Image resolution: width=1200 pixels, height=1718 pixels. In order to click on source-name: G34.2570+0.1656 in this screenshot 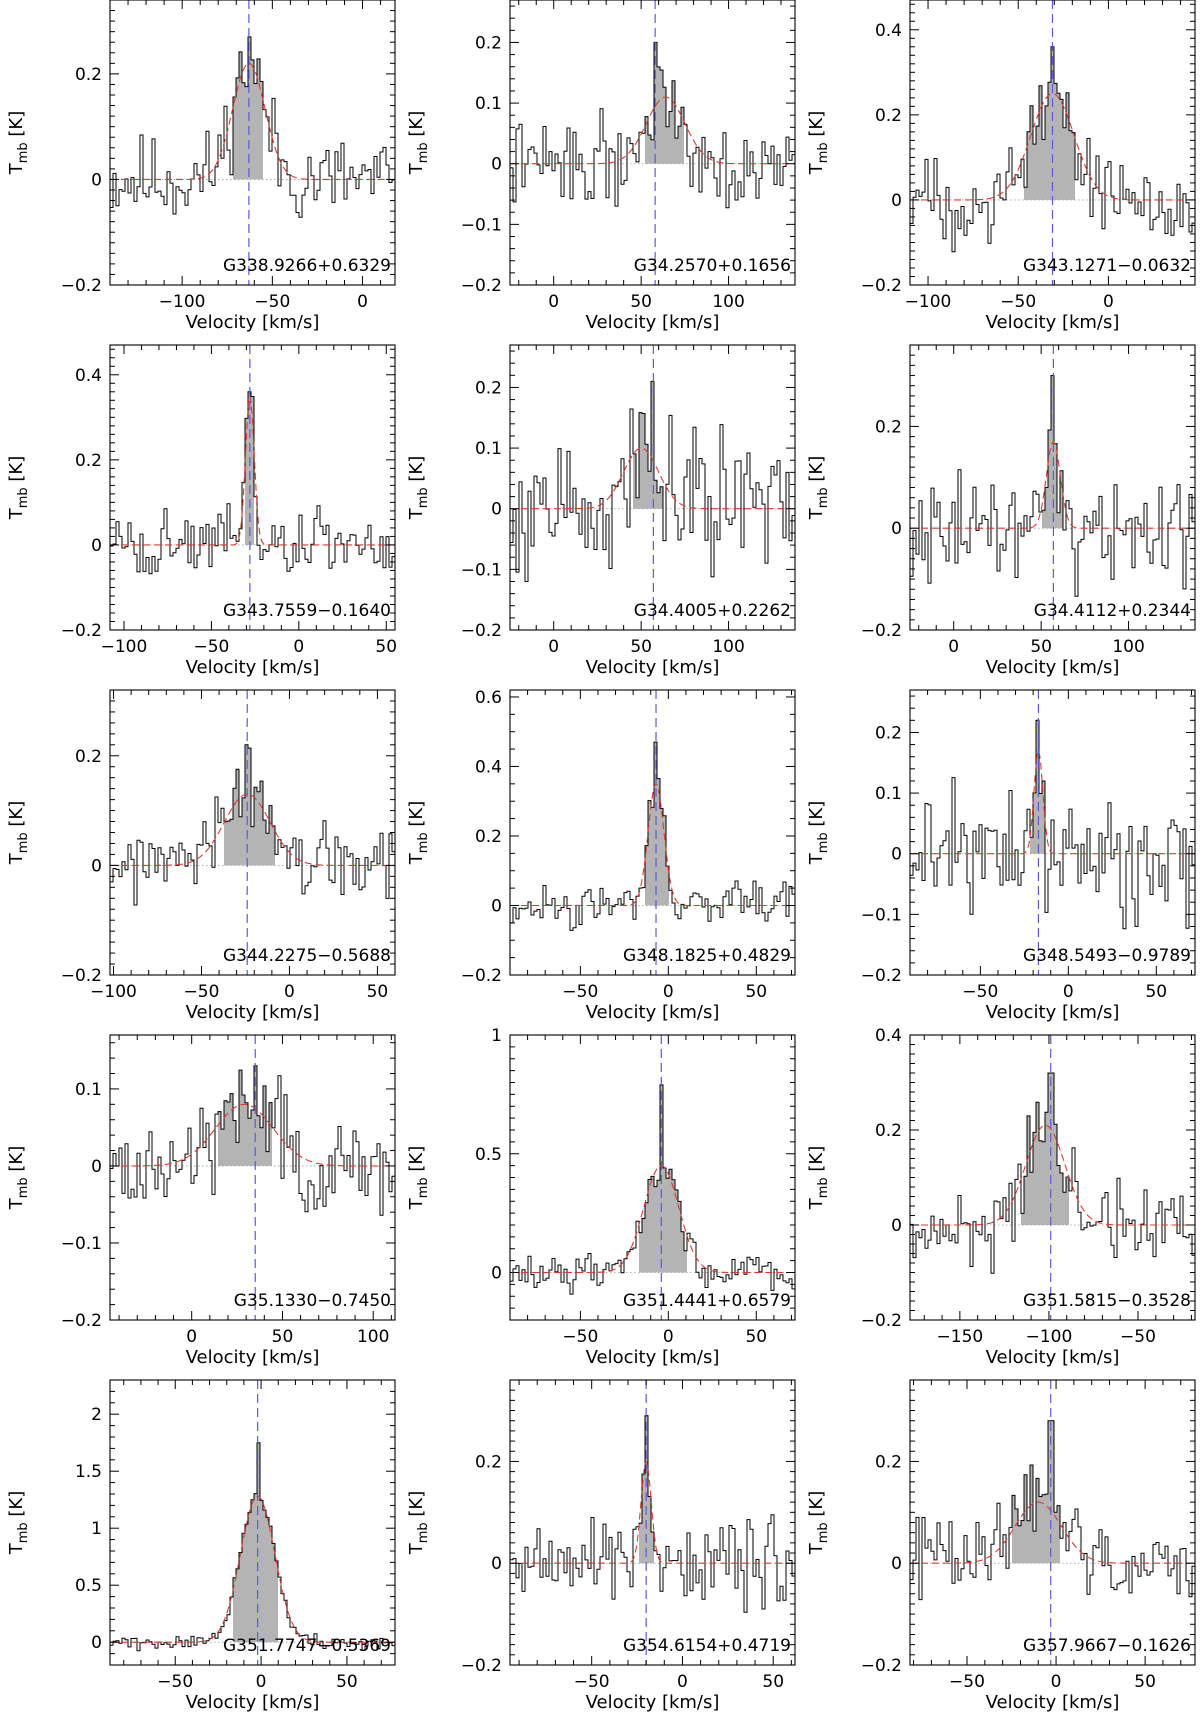, I will do `click(712, 266)`.